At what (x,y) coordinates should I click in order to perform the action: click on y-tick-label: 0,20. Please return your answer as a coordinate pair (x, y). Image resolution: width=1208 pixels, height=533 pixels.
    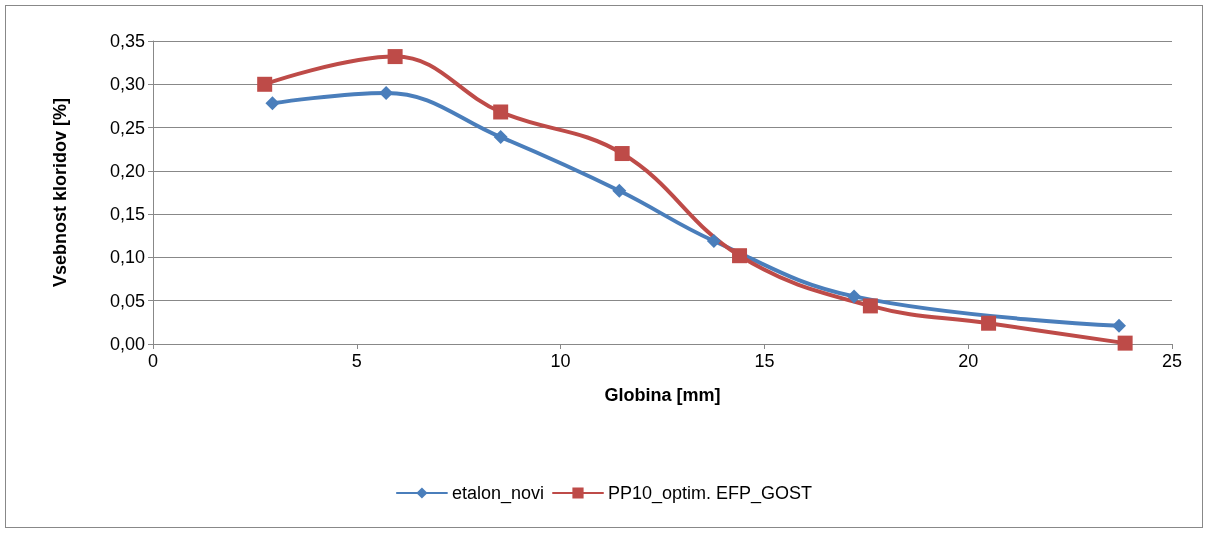
    Looking at the image, I should click on (127, 170).